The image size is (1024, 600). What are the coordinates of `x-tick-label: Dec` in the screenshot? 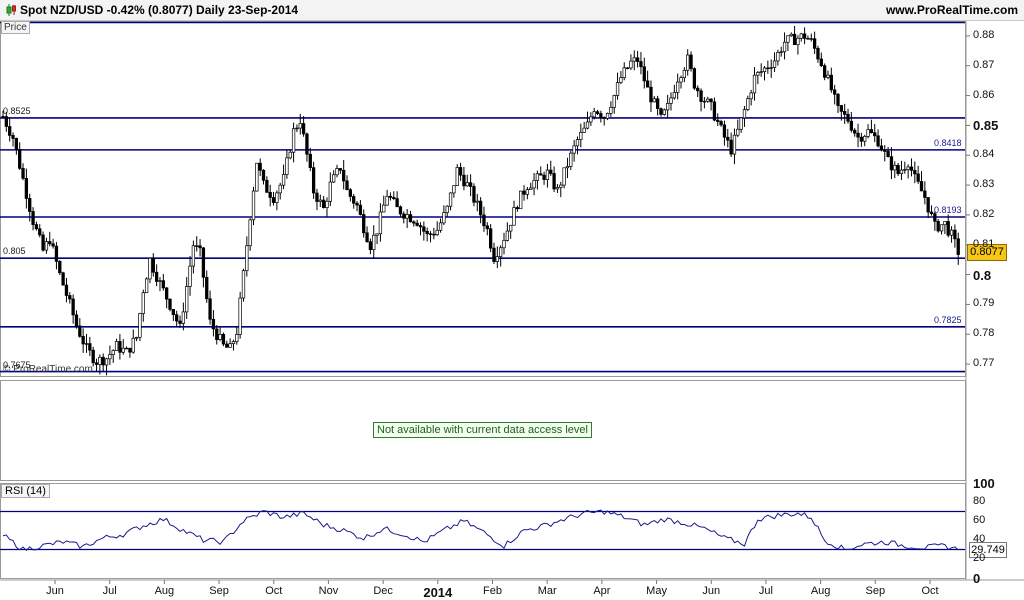 It's located at (383, 591).